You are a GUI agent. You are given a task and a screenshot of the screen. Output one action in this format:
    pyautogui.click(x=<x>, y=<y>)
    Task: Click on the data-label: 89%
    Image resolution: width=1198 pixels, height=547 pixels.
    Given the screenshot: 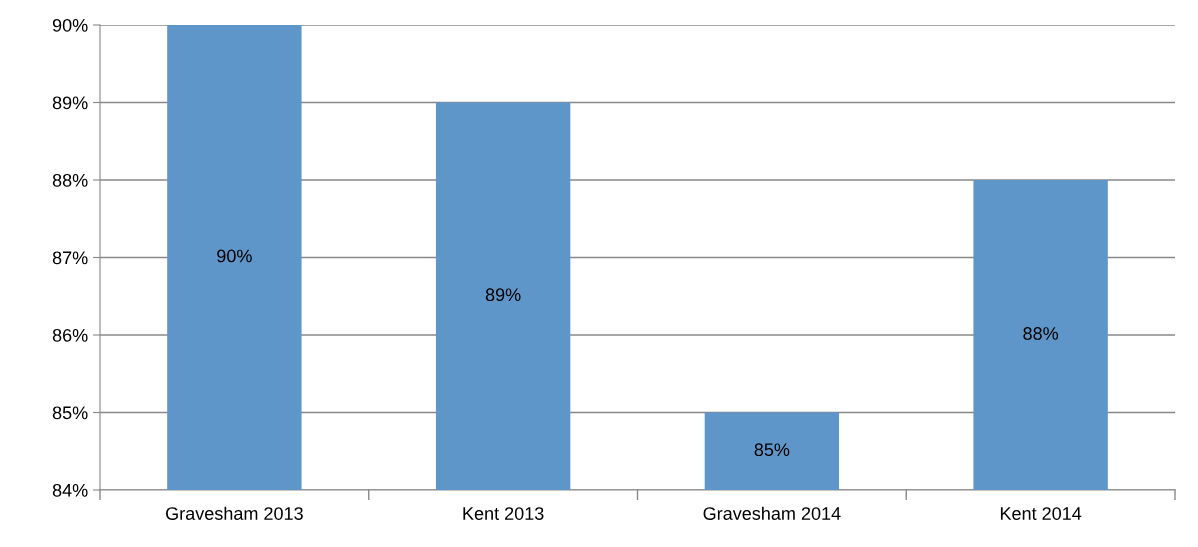 What is the action you would take?
    pyautogui.click(x=503, y=295)
    